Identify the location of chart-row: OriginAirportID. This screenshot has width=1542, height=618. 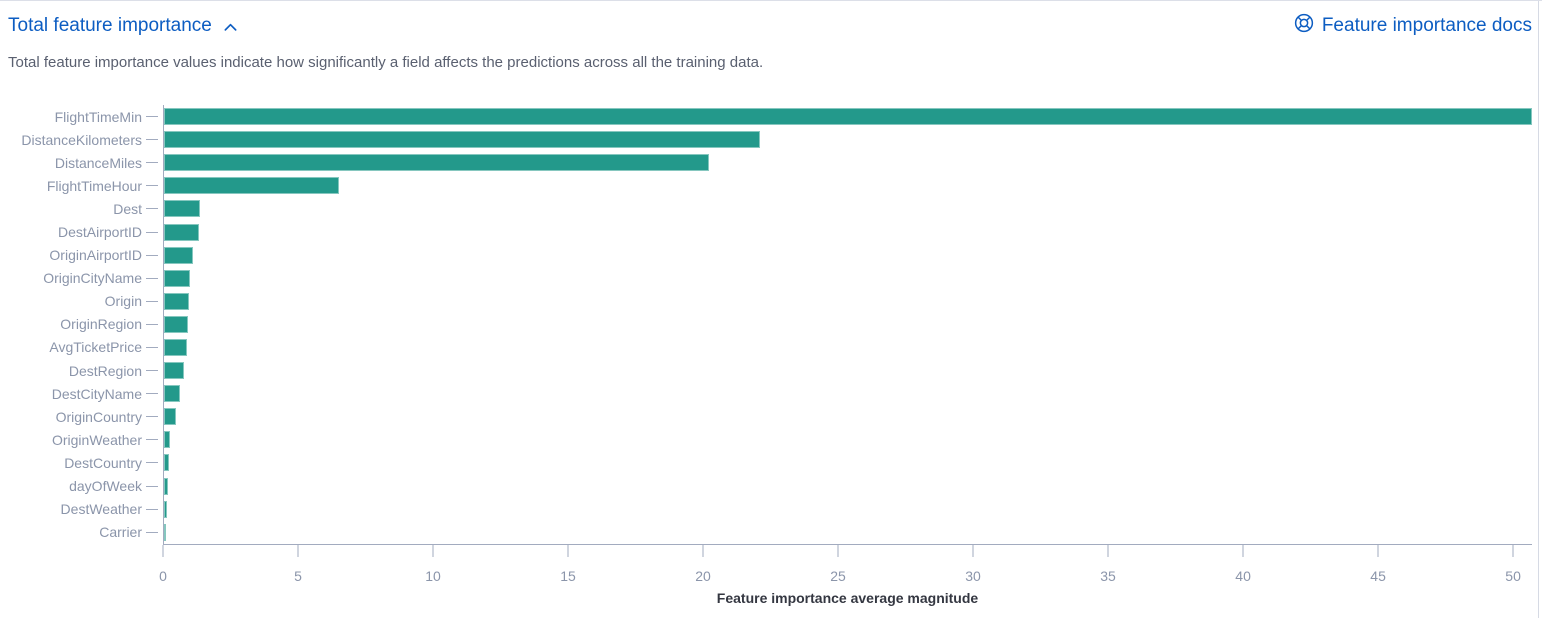
(770, 255).